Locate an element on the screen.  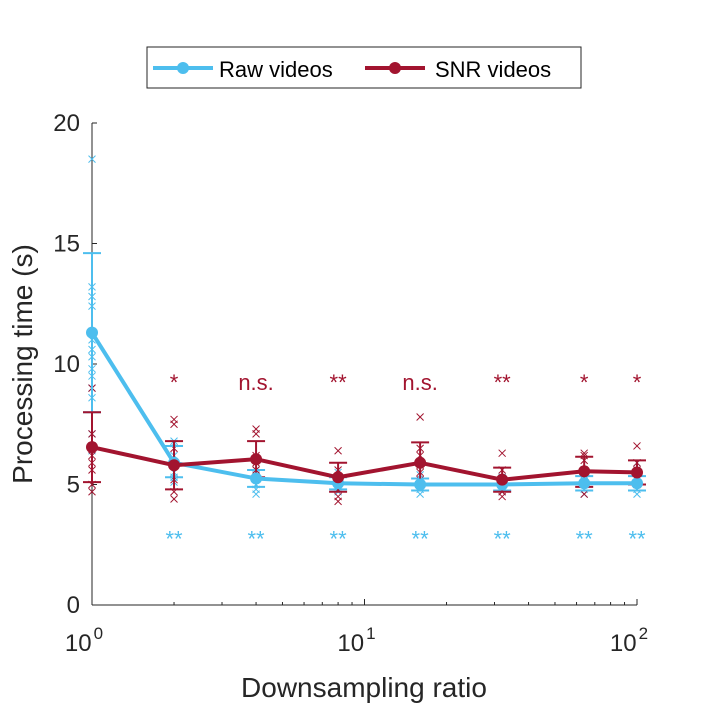
y-axis-title: Processing time (s) is located at coordinates (22, 364).